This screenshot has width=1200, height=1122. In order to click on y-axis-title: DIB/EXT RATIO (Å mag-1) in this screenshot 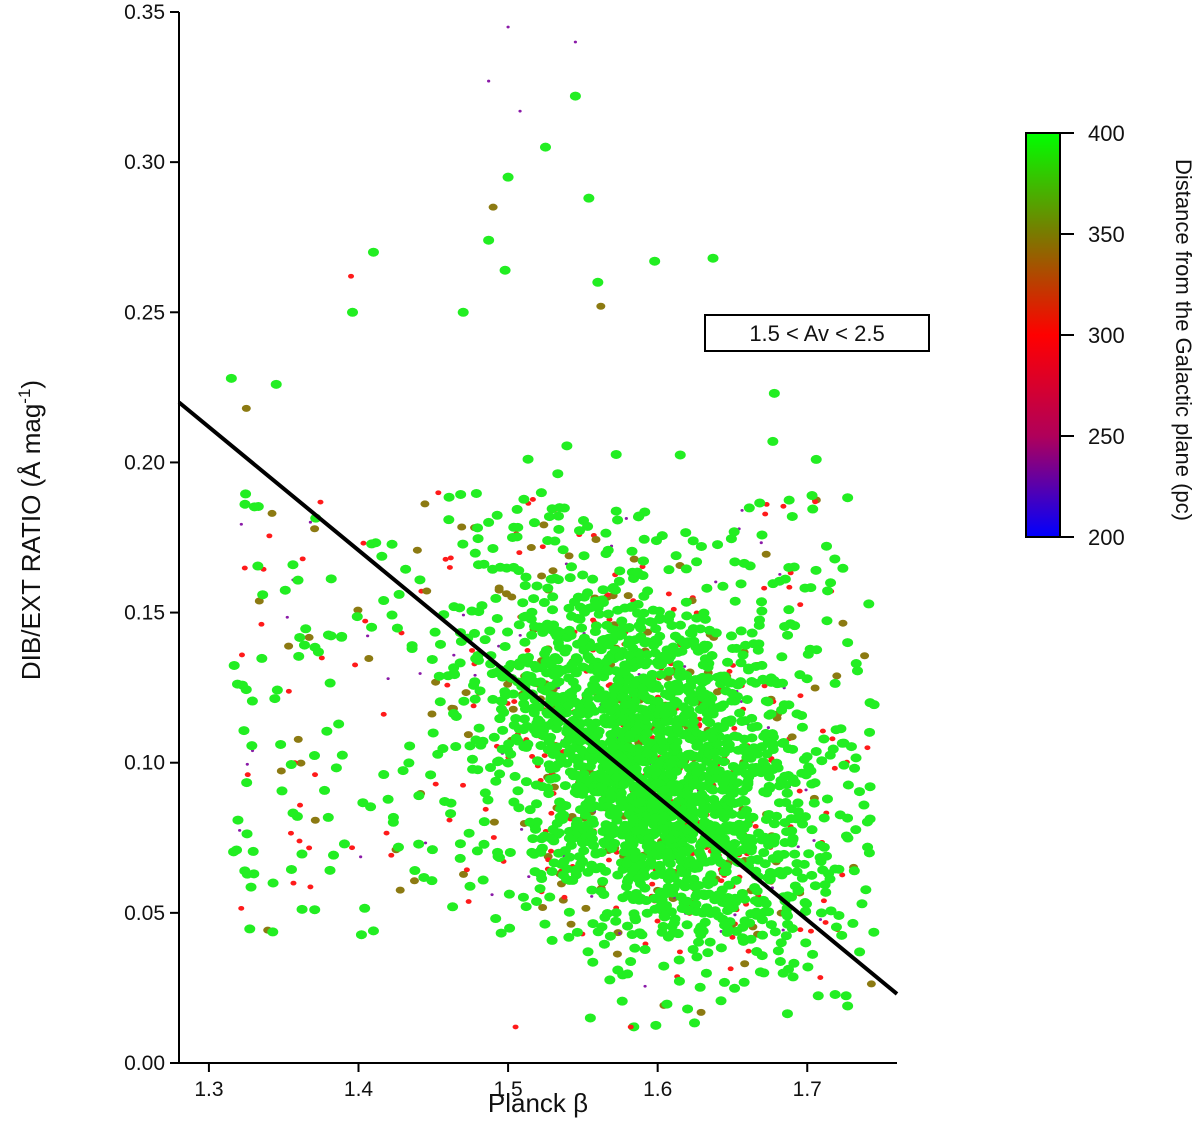, I will do `click(30, 530)`.